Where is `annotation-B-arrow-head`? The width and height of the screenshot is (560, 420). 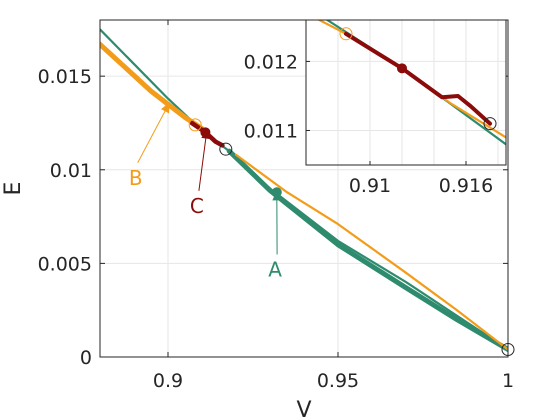 annotation-B-arrow-head is located at coordinates (165, 108).